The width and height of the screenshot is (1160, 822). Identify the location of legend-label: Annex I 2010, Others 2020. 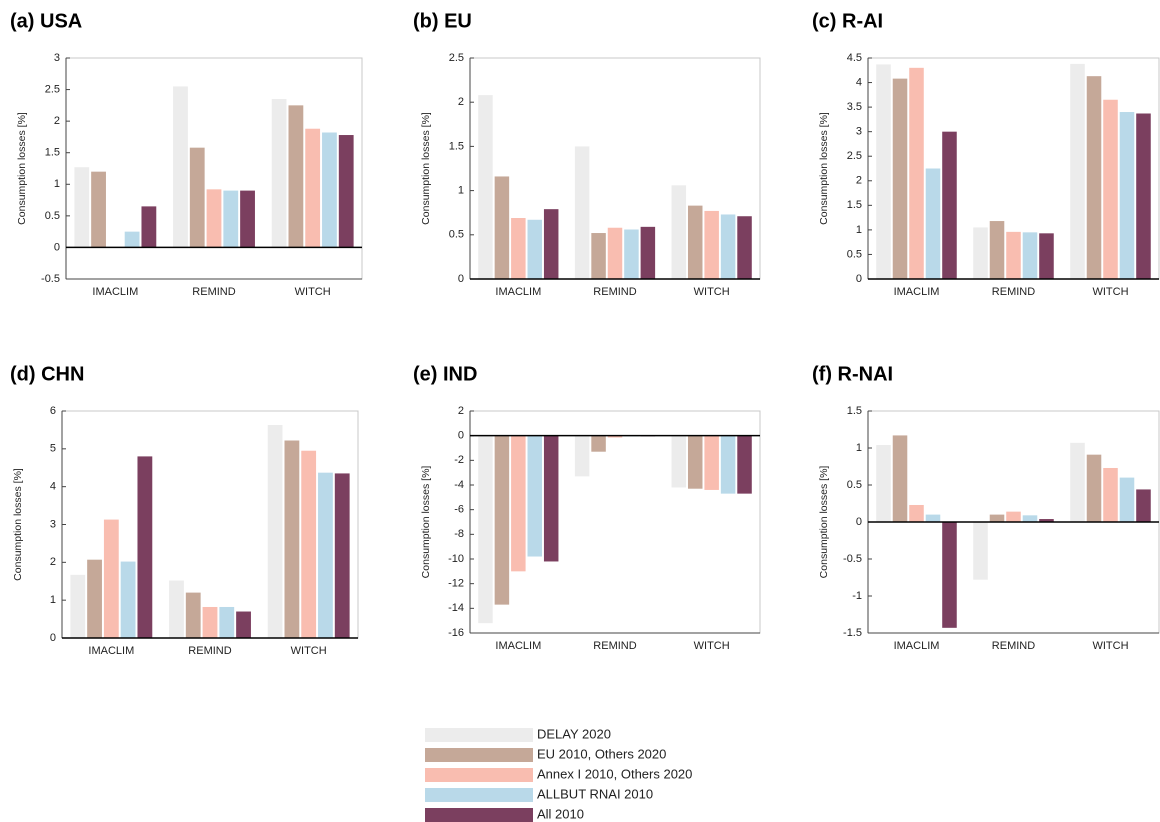
(614, 773).